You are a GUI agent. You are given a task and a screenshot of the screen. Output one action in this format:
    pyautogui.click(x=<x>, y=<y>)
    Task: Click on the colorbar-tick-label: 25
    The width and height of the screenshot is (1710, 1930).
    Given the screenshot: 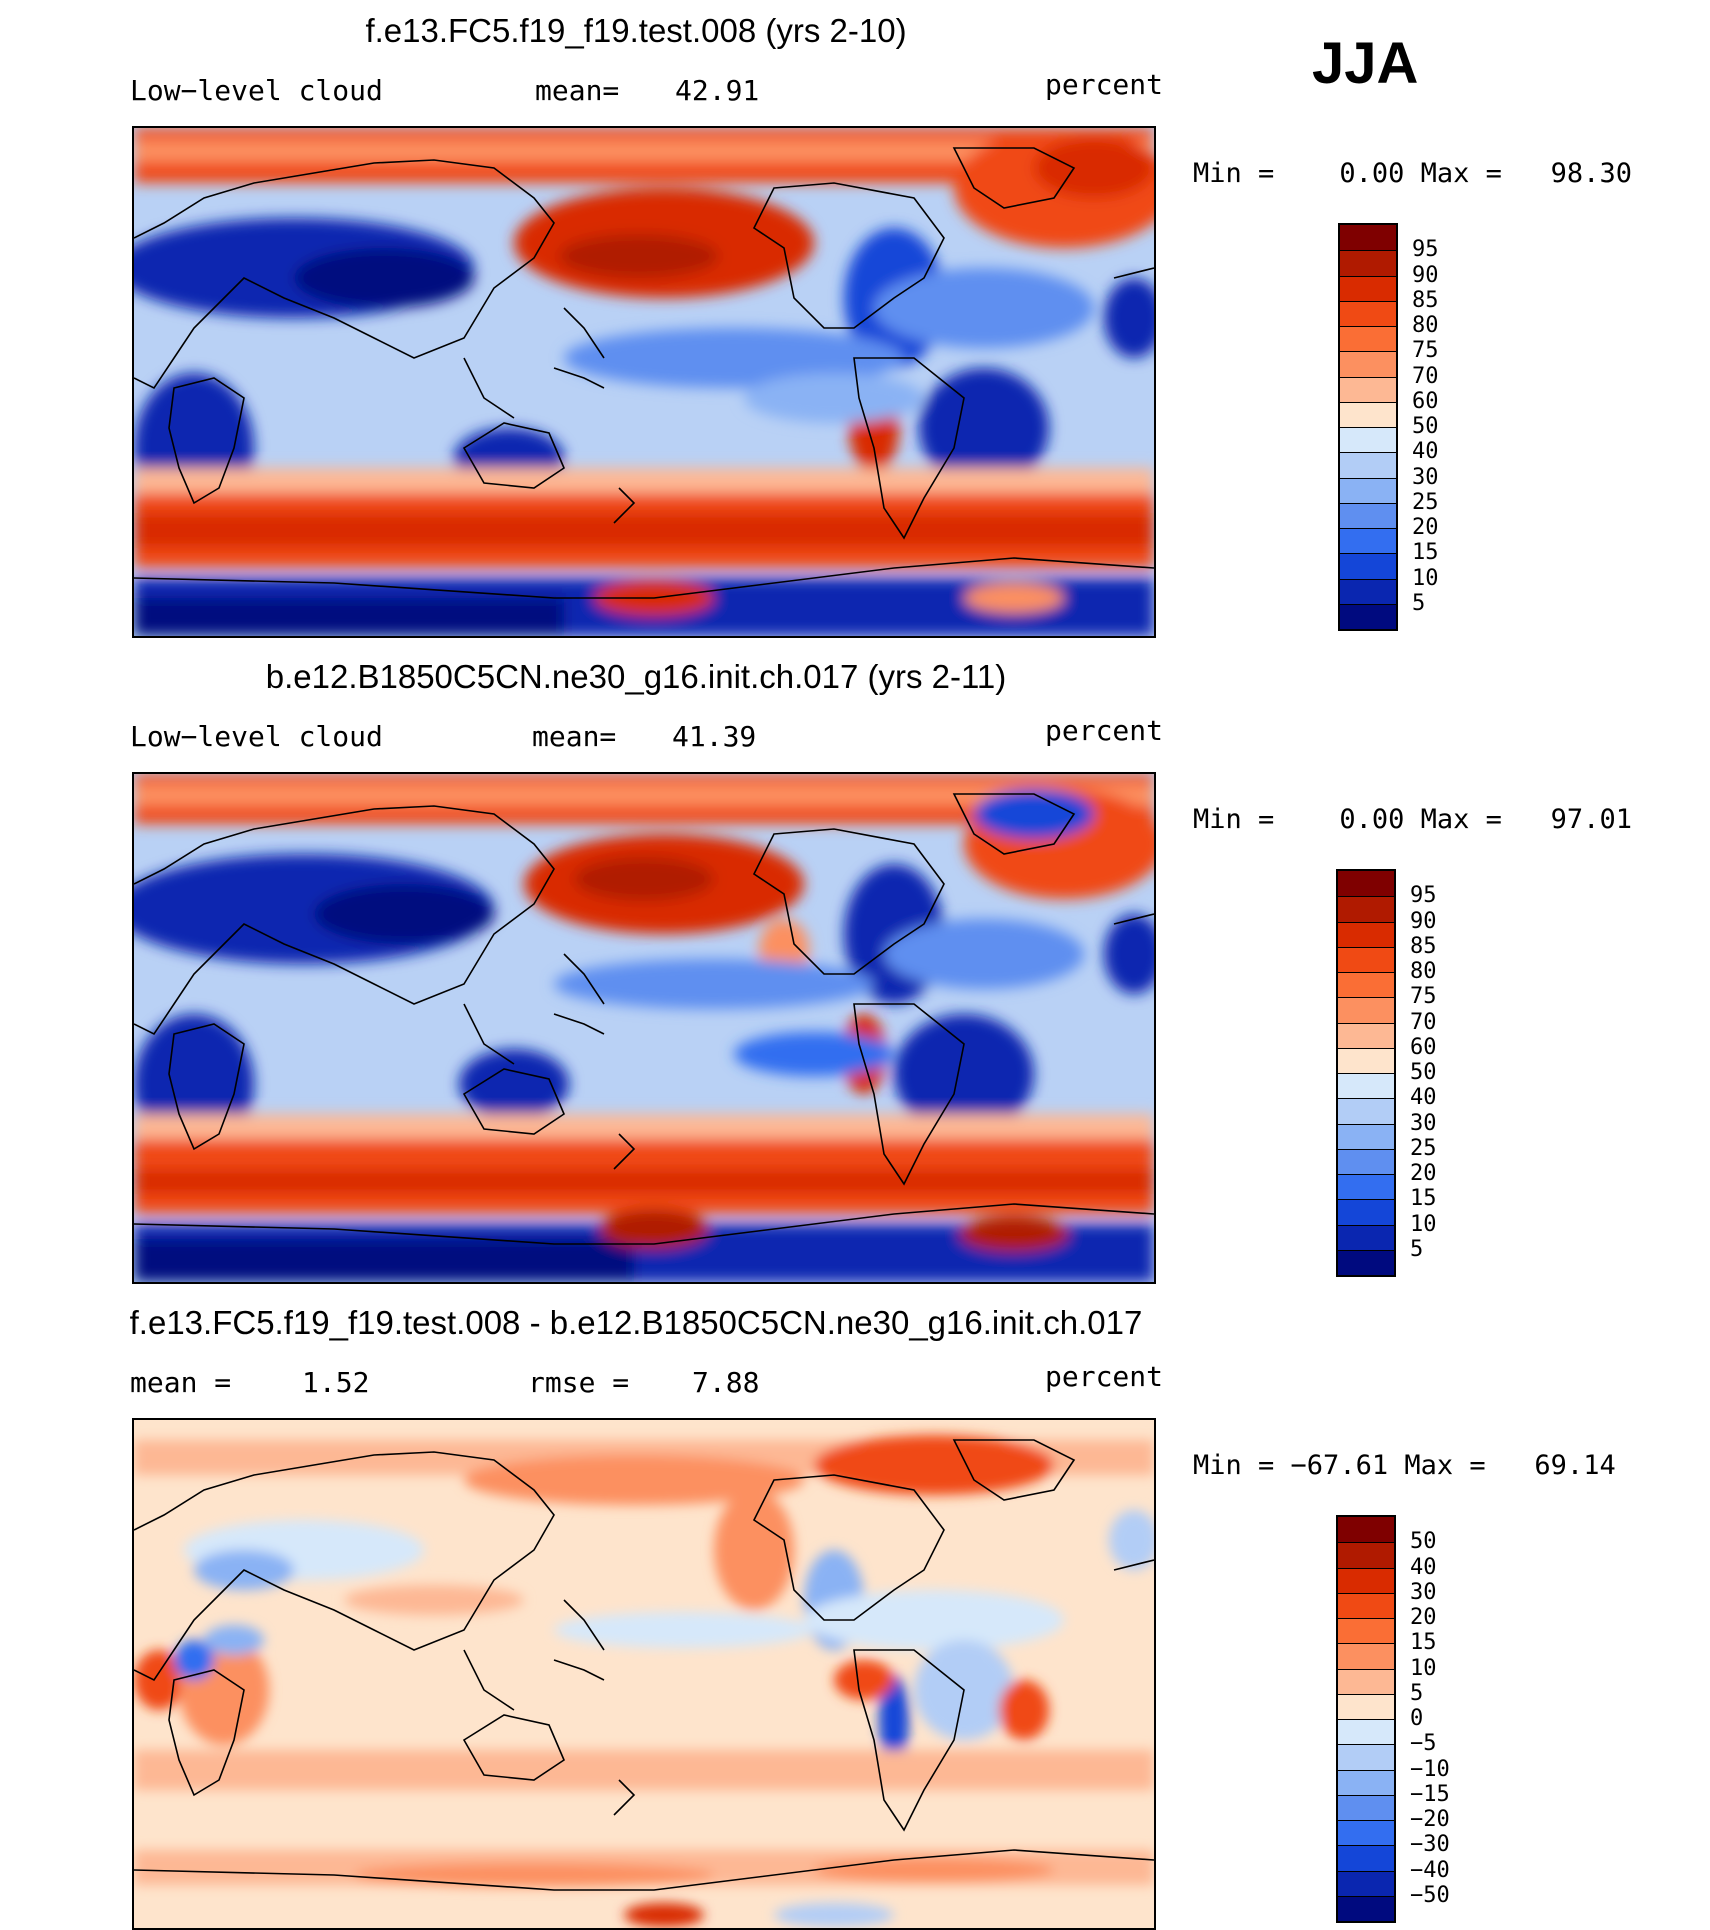 What is the action you would take?
    pyautogui.click(x=1423, y=1148)
    